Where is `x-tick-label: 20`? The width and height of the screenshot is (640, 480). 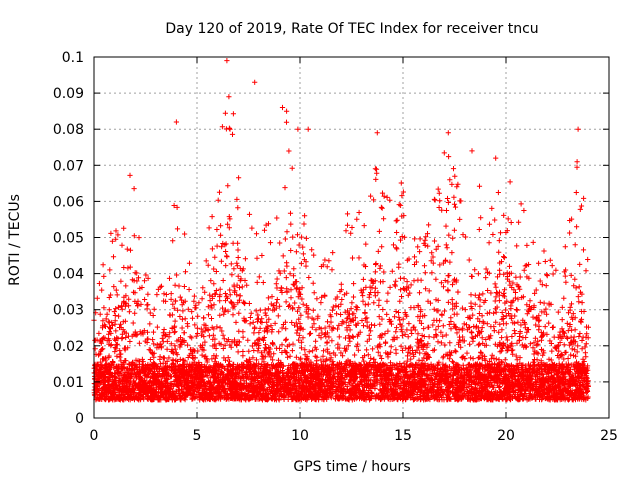
x-tick-label: 20 is located at coordinates (506, 436).